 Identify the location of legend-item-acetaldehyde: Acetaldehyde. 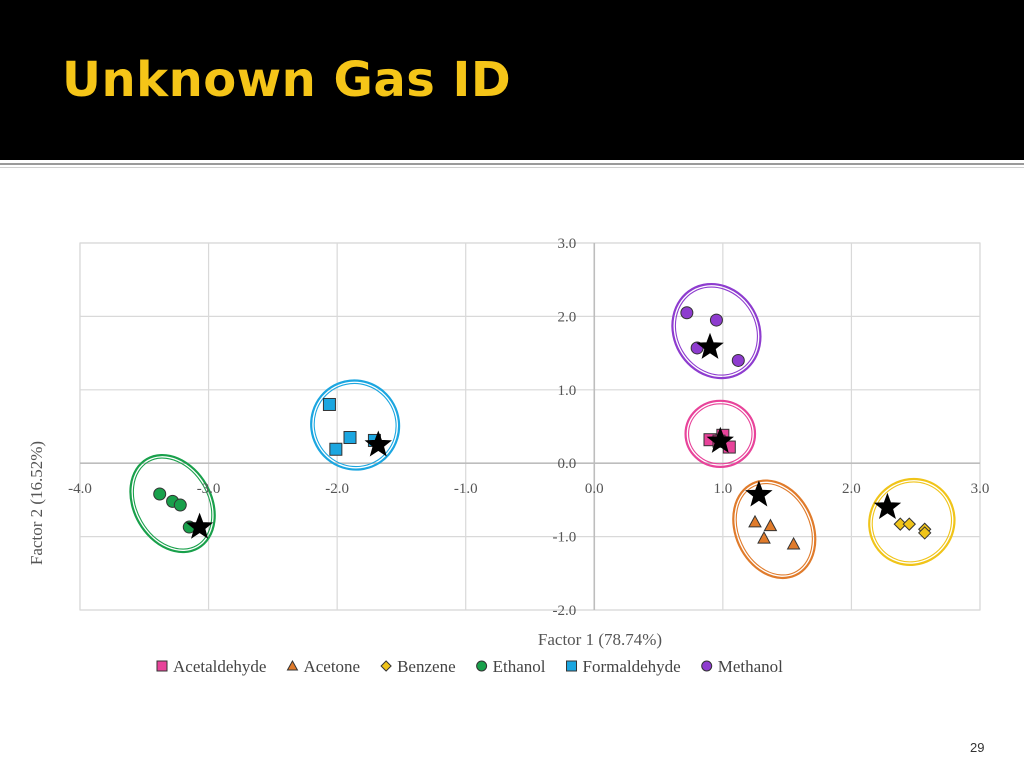
(211, 666).